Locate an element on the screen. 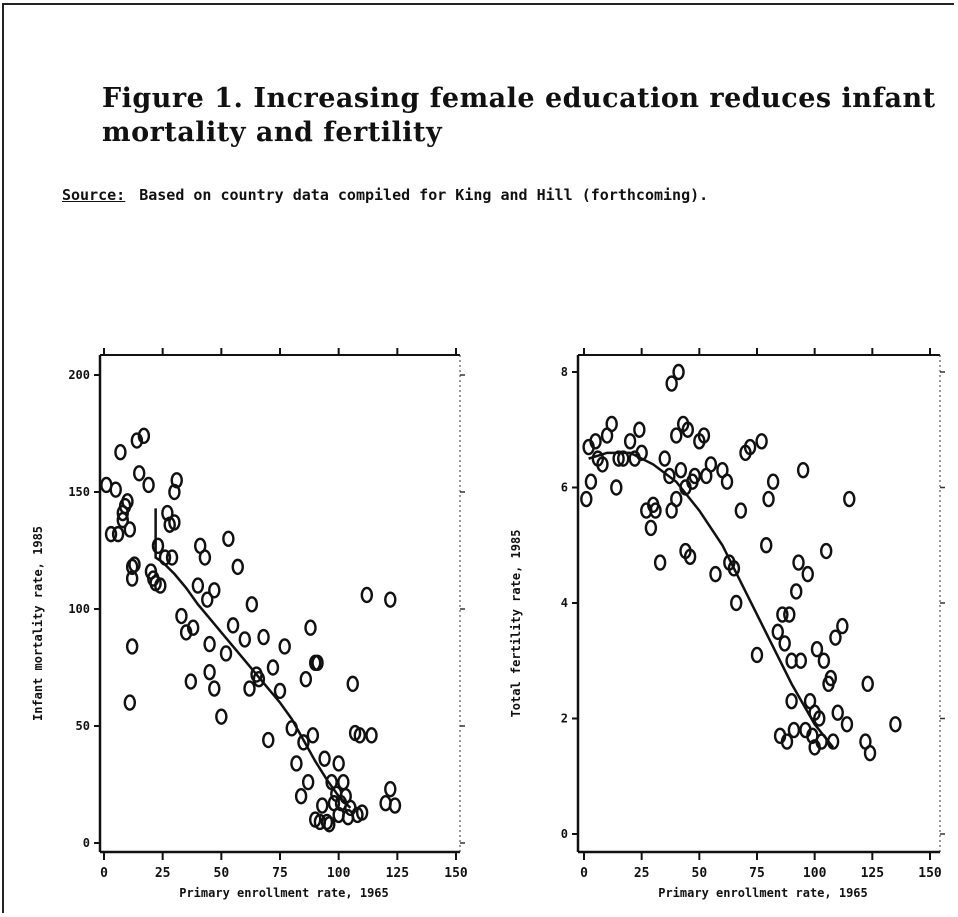 The height and width of the screenshot is (917, 958). figure-title-line-2: mortality and fertility is located at coordinates (272, 132).